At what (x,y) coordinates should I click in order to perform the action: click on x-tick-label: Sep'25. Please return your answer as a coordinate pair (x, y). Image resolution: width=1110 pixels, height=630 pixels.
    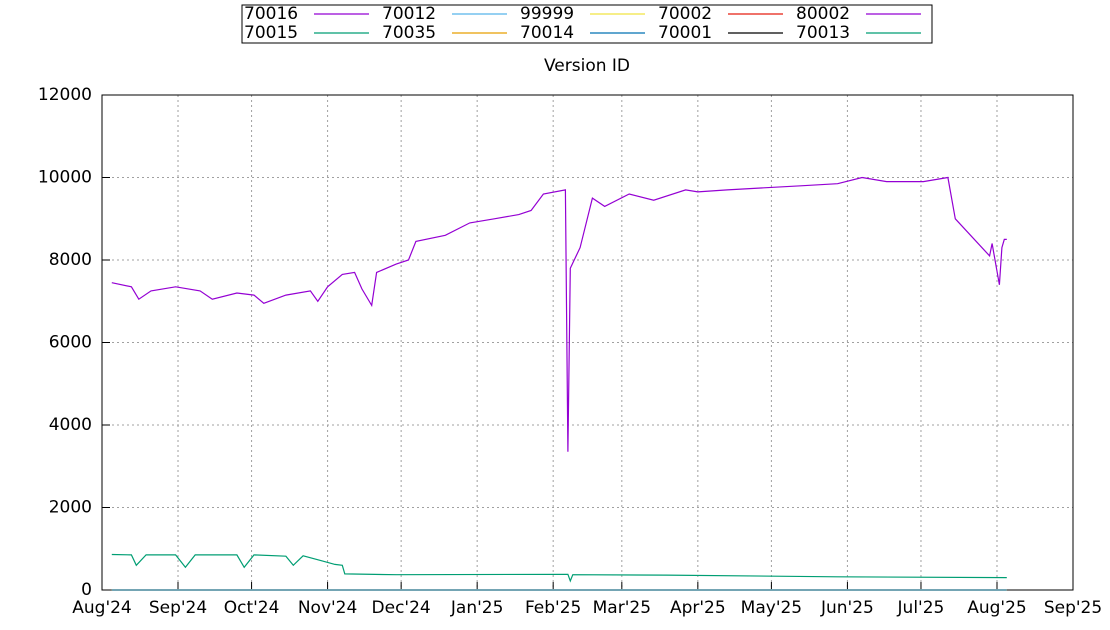
    Looking at the image, I should click on (1073, 608).